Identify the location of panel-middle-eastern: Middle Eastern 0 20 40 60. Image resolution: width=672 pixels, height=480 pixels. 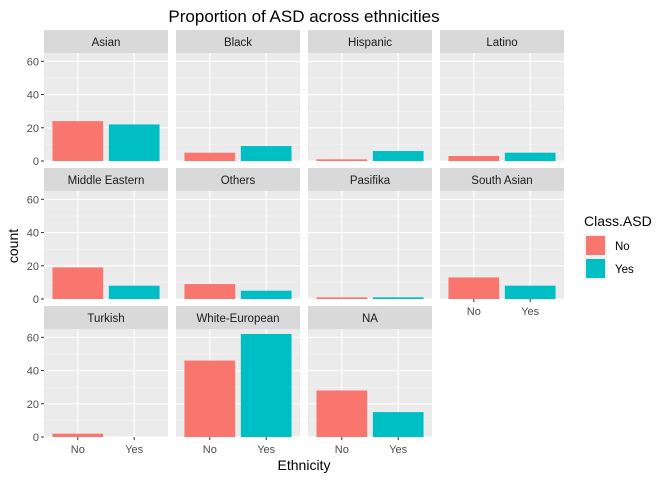
(97, 237).